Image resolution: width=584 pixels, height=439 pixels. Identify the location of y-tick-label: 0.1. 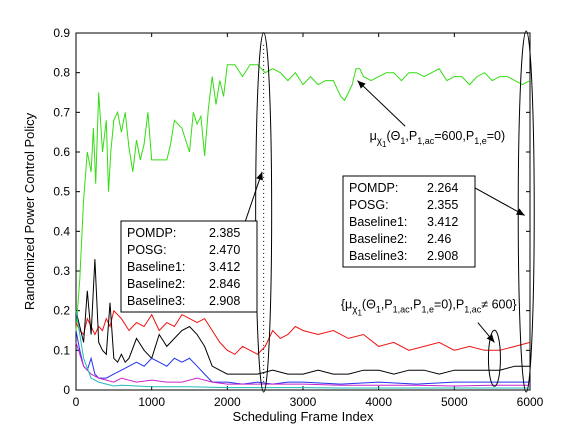
(61, 350).